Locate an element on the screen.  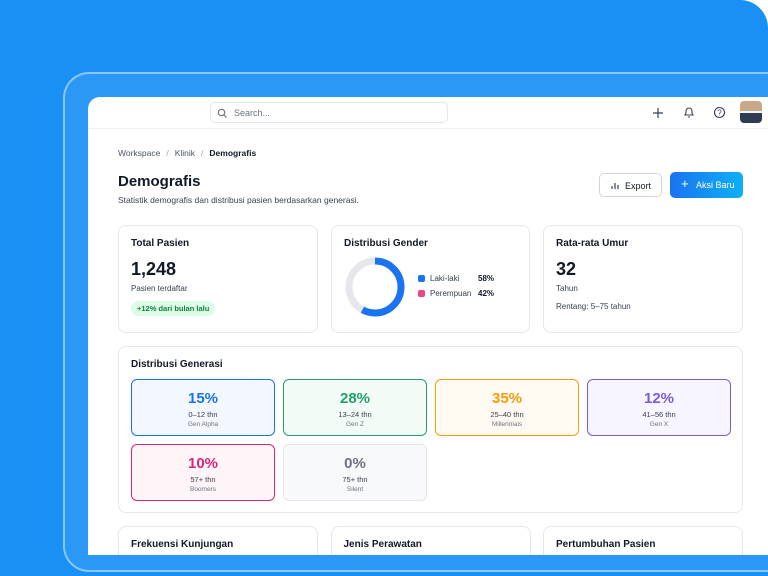
generation-tile: 35% 25–40 thn Millennials is located at coordinates (507, 407).